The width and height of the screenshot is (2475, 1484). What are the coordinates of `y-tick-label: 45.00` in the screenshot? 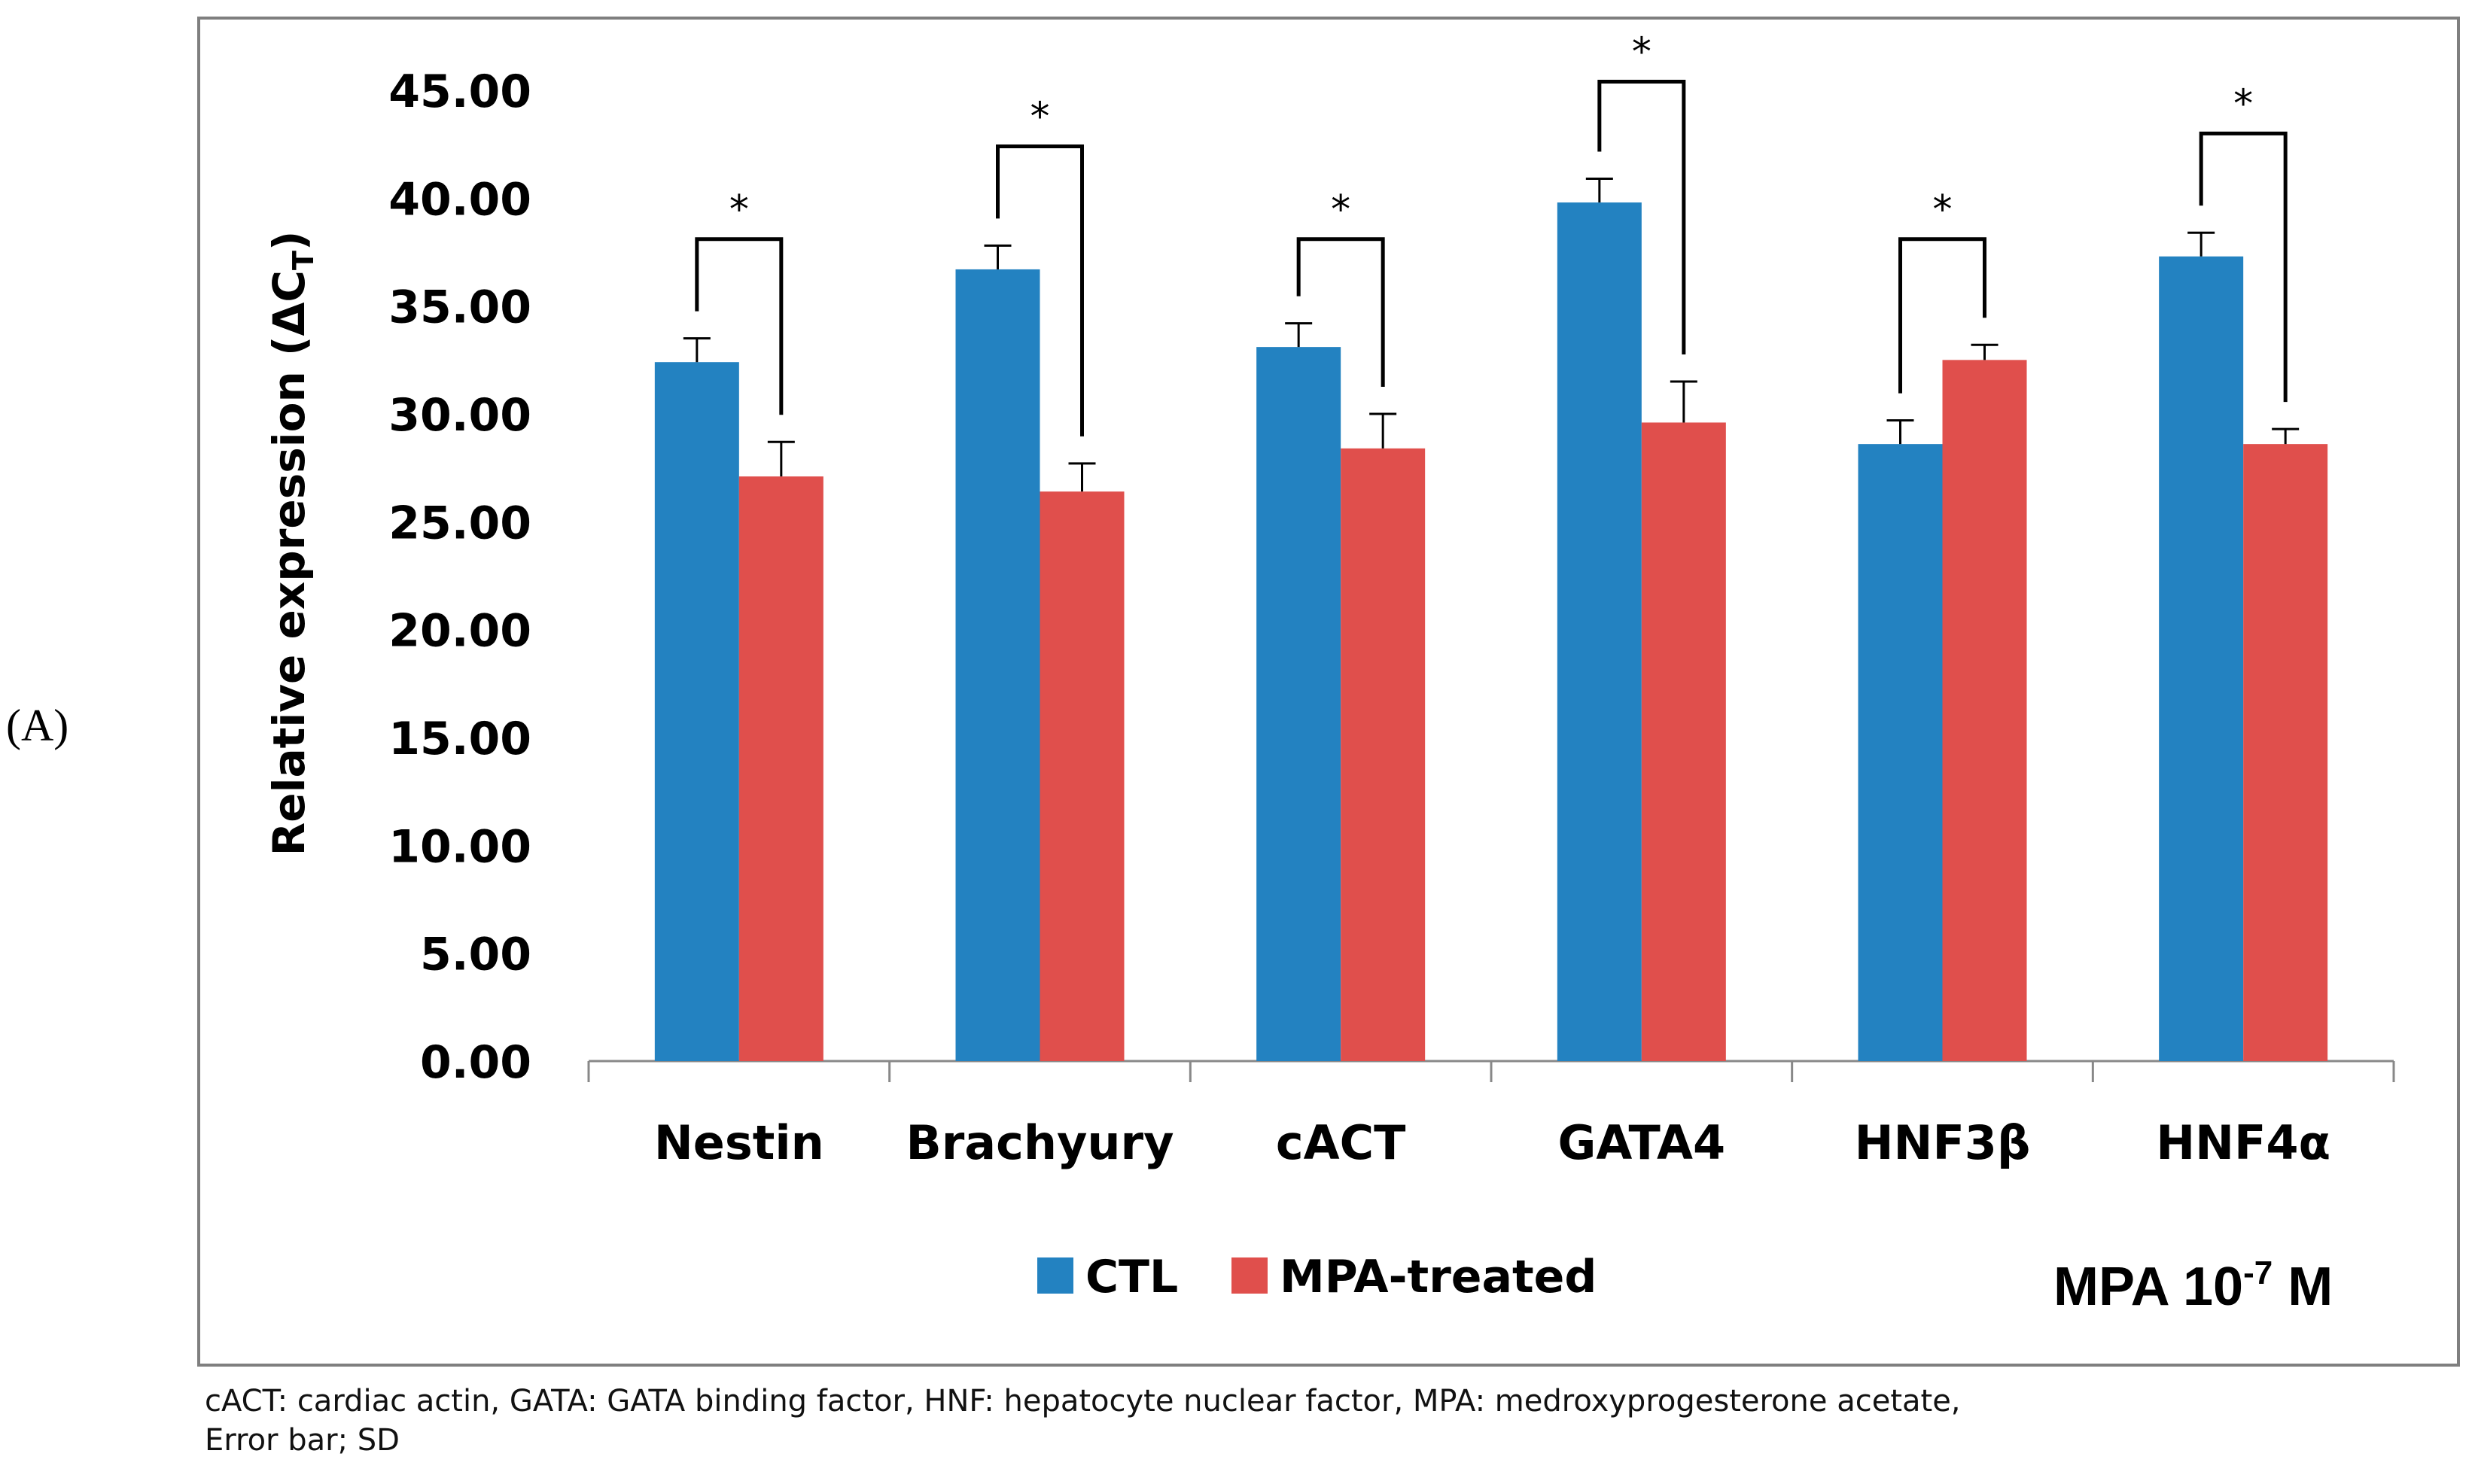 It's located at (459, 91).